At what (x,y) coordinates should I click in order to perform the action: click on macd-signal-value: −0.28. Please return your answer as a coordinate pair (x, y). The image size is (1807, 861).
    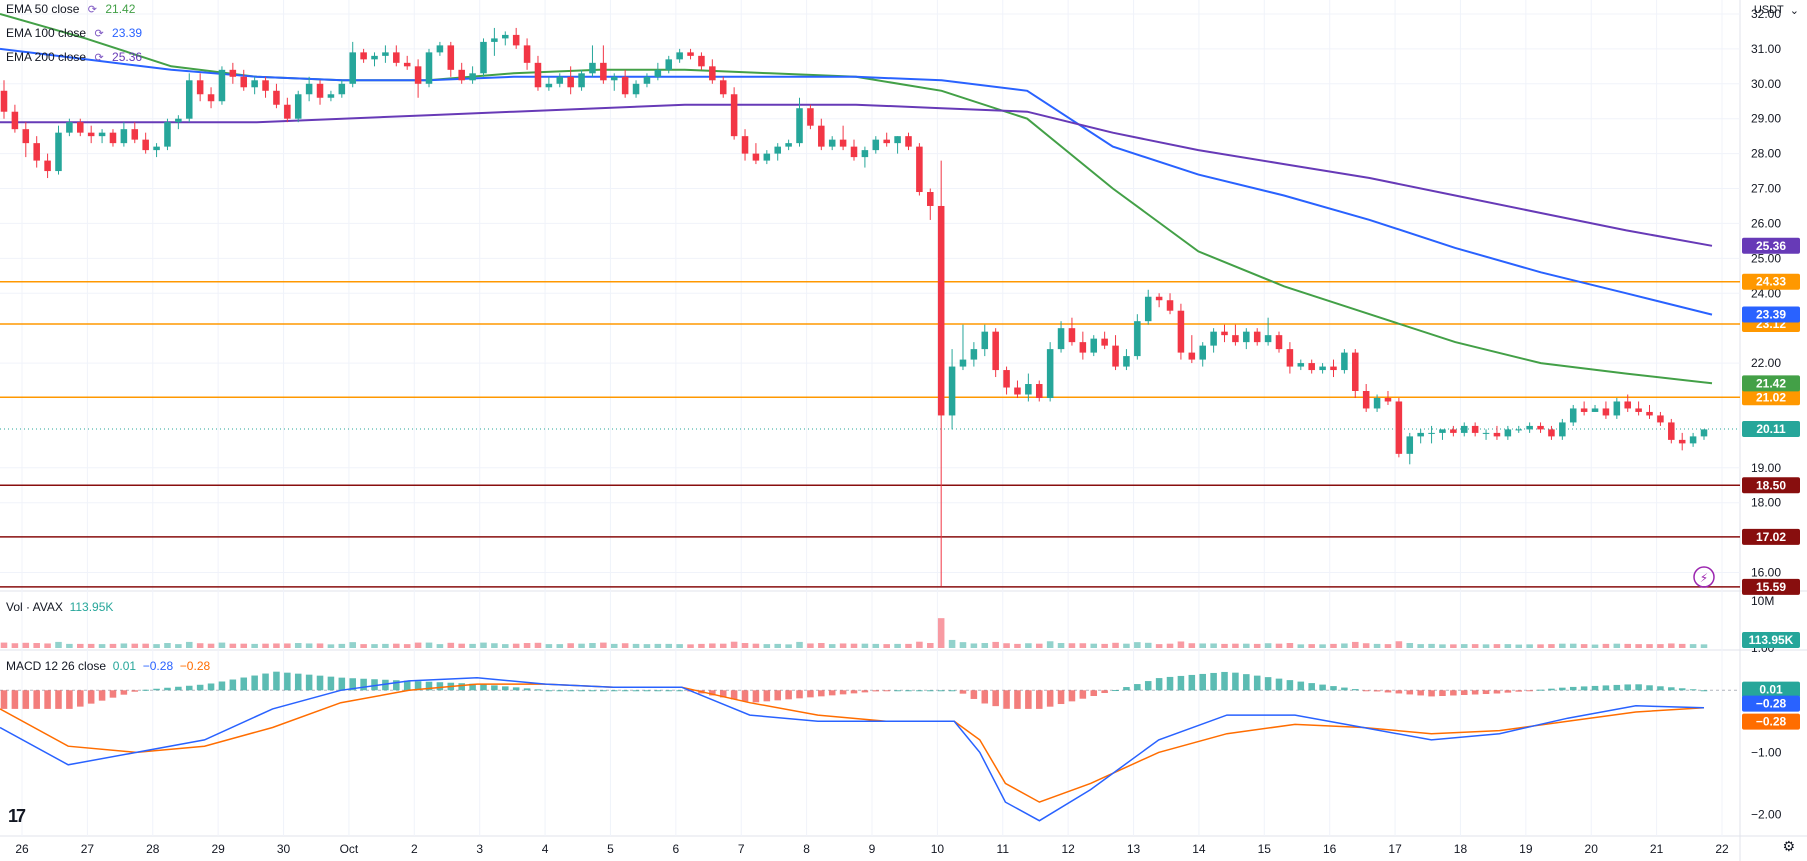
    Looking at the image, I should click on (195, 666).